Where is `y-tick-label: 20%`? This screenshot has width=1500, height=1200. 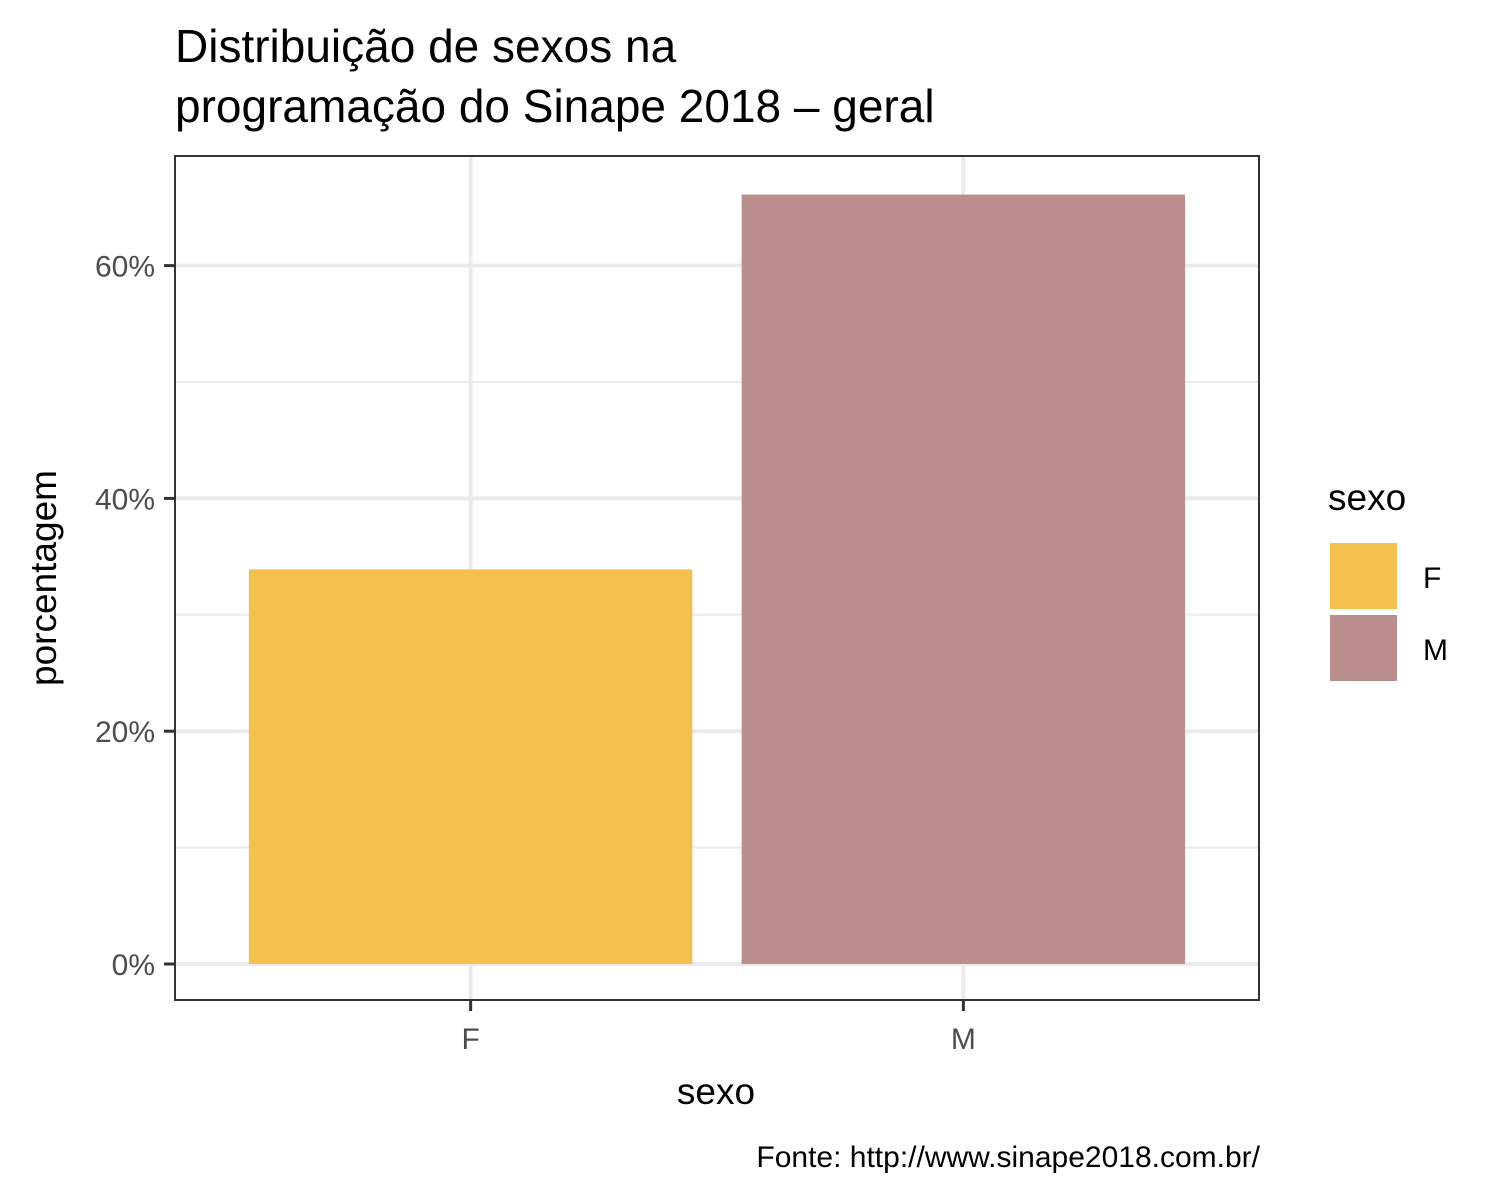
y-tick-label: 20% is located at coordinates (125, 732).